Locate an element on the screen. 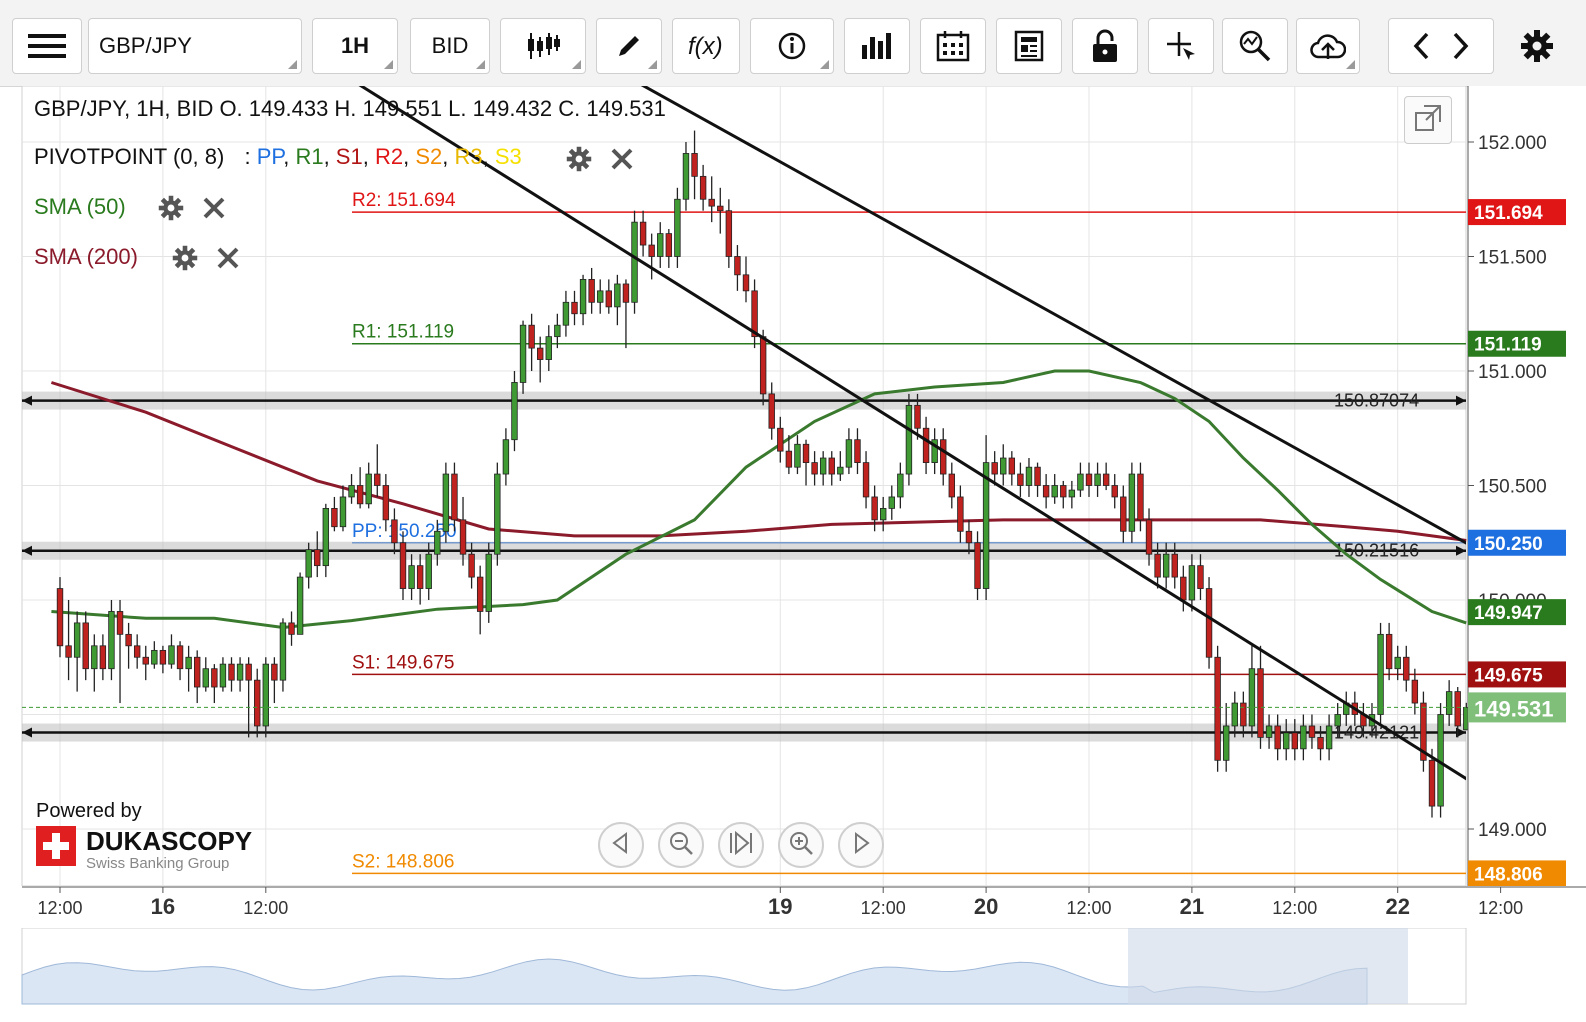 Image resolution: width=1586 pixels, height=1022 pixels. pivot-settings-gear-icon is located at coordinates (579, 161).